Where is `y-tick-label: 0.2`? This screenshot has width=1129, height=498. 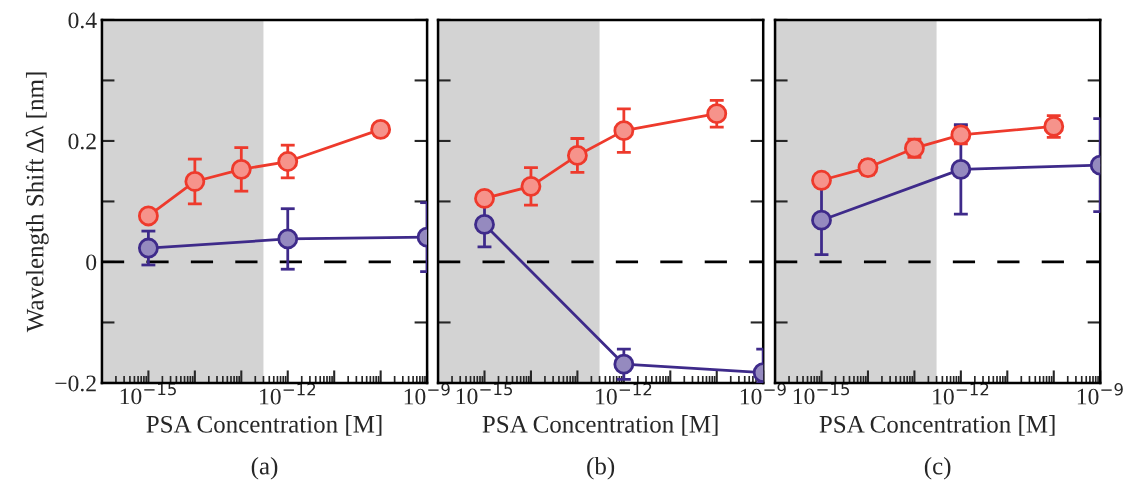
y-tick-label: 0.2 is located at coordinates (82, 141).